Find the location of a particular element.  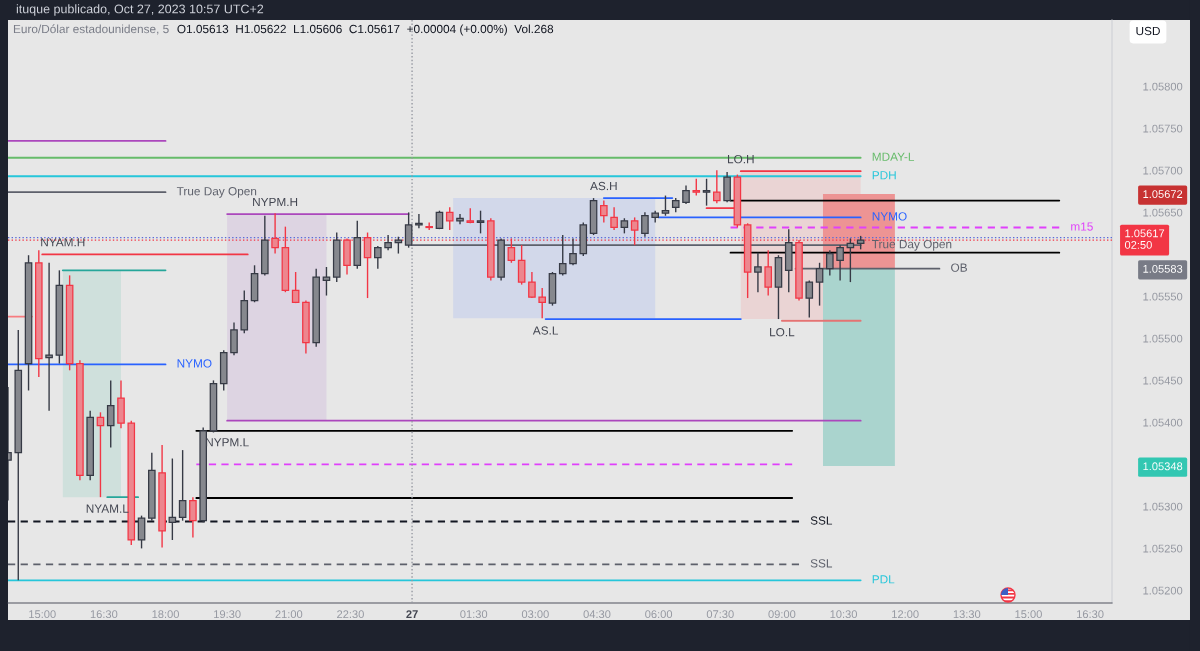

y-tick-label: 1.05348 is located at coordinates (1163, 466).